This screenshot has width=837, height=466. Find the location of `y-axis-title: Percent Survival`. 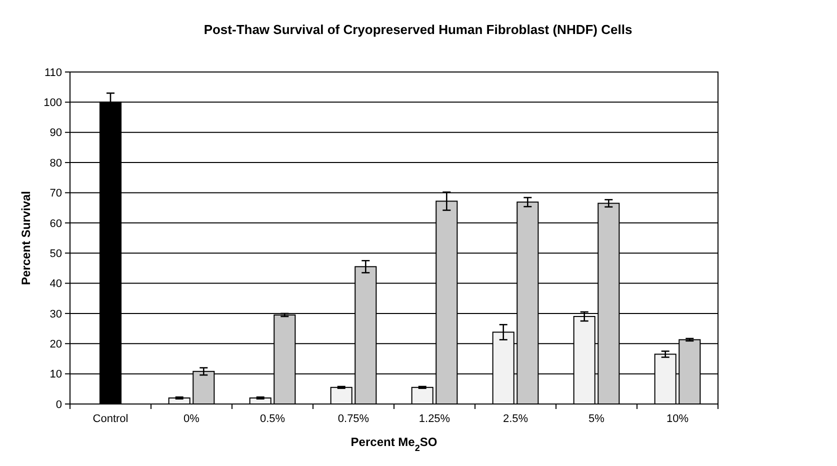

y-axis-title: Percent Survival is located at coordinates (26, 238).